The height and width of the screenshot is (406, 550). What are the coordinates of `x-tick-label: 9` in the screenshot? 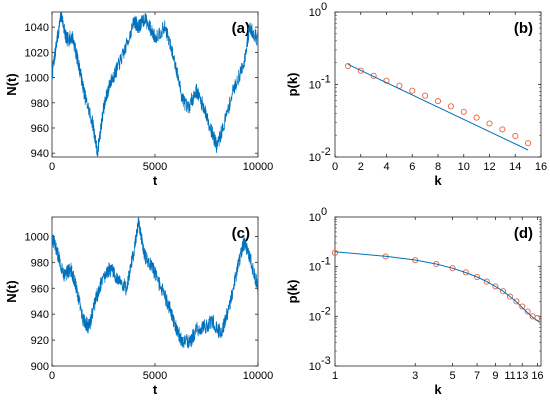 It's located at (495, 376).